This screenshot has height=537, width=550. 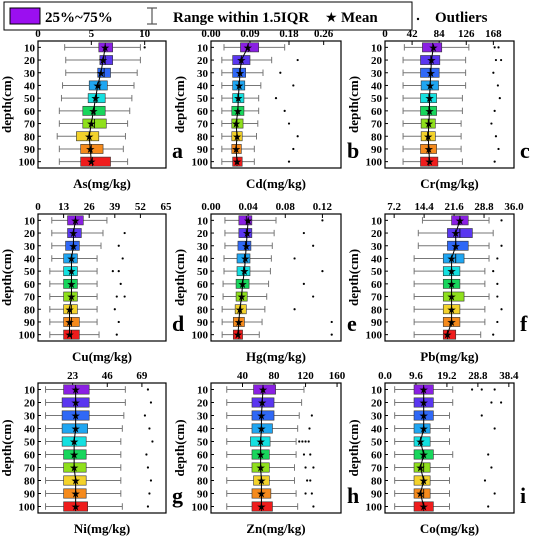 What do you see at coordinates (73, 376) in the screenshot?
I see `x-tick-label: 23` at bounding box center [73, 376].